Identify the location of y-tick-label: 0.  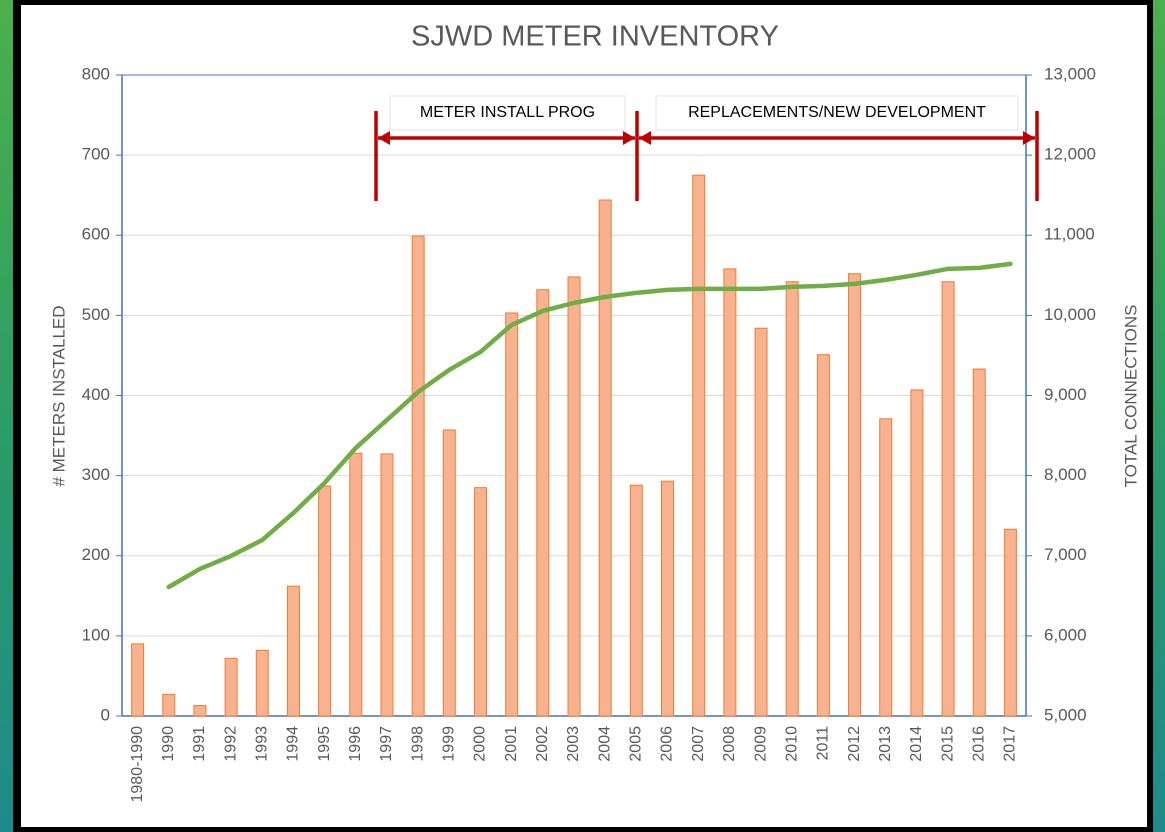
(105, 714).